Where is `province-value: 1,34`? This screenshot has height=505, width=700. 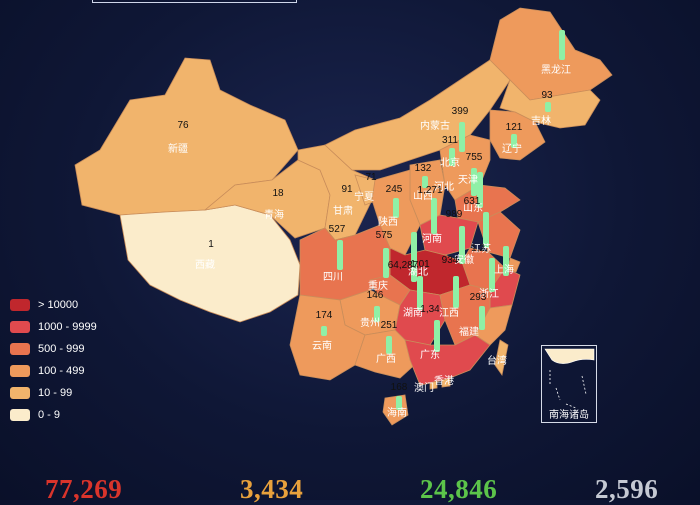
province-value: 1,34 is located at coordinates (430, 309).